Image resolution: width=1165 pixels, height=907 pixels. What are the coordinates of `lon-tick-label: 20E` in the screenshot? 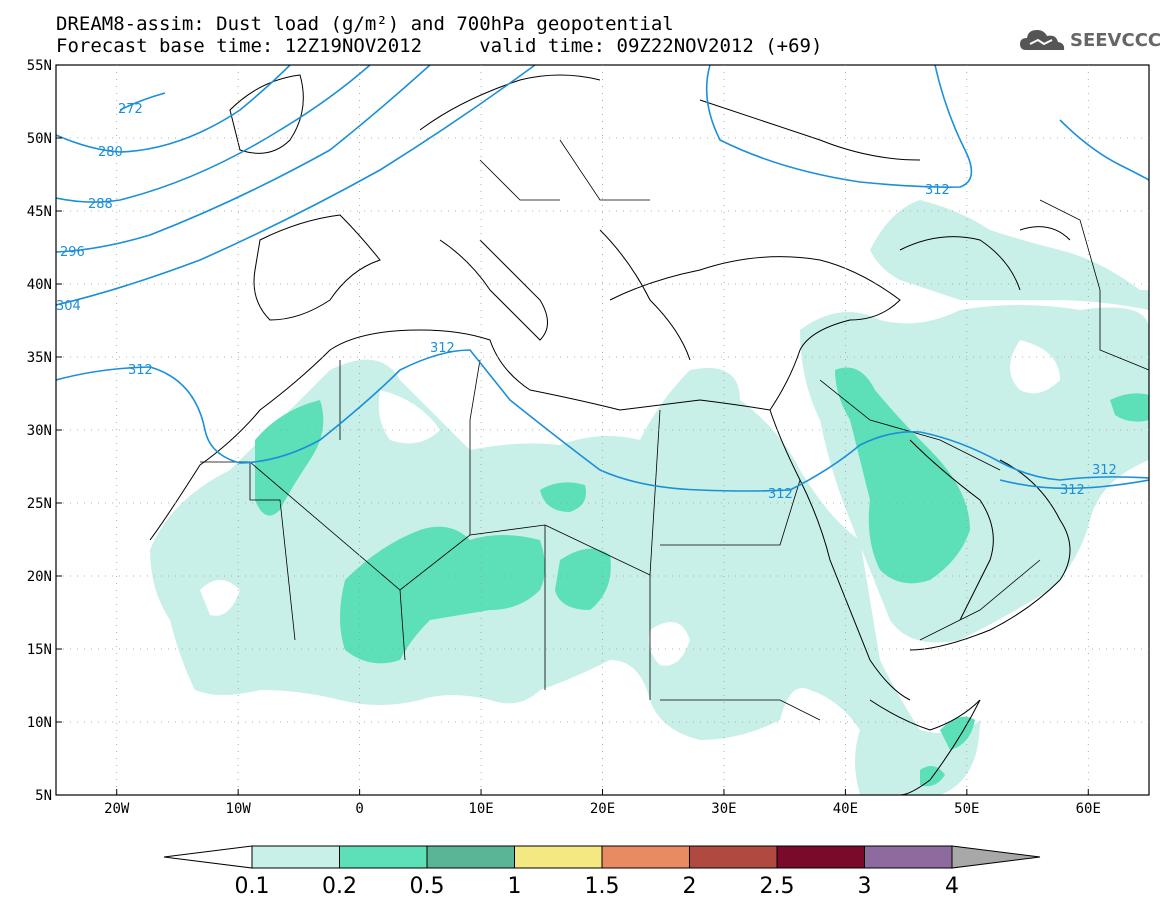 It's located at (602, 809).